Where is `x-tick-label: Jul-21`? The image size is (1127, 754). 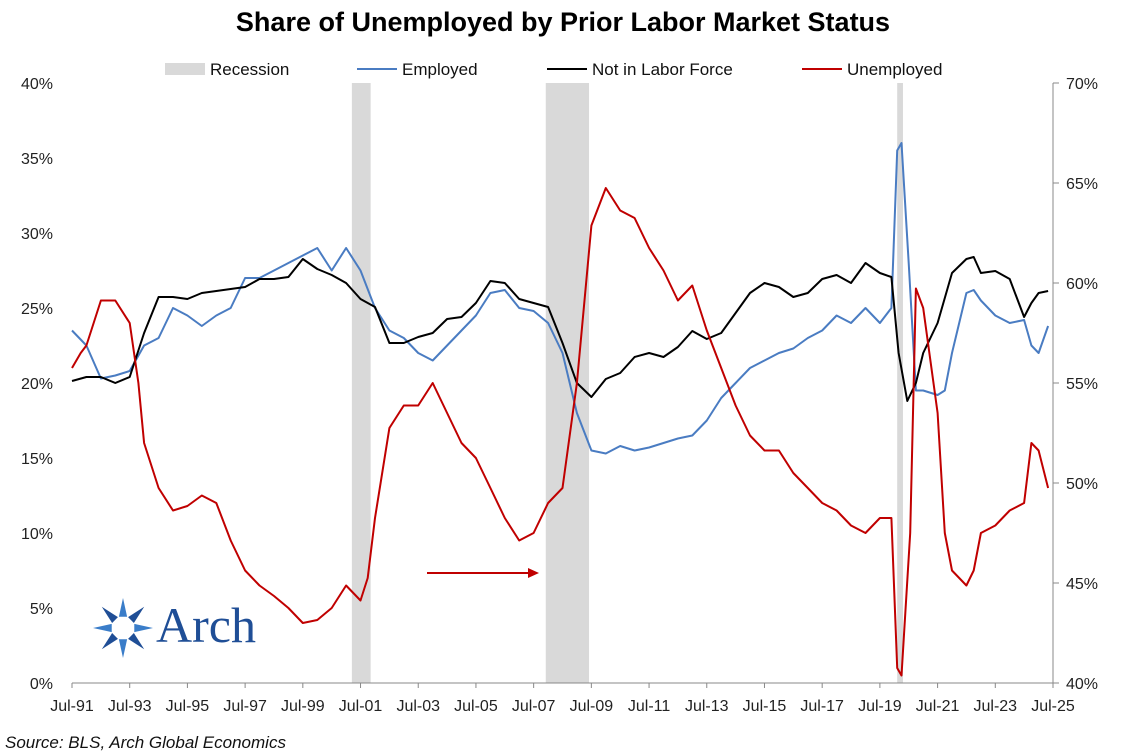
x-tick-label: Jul-21 is located at coordinates (938, 706).